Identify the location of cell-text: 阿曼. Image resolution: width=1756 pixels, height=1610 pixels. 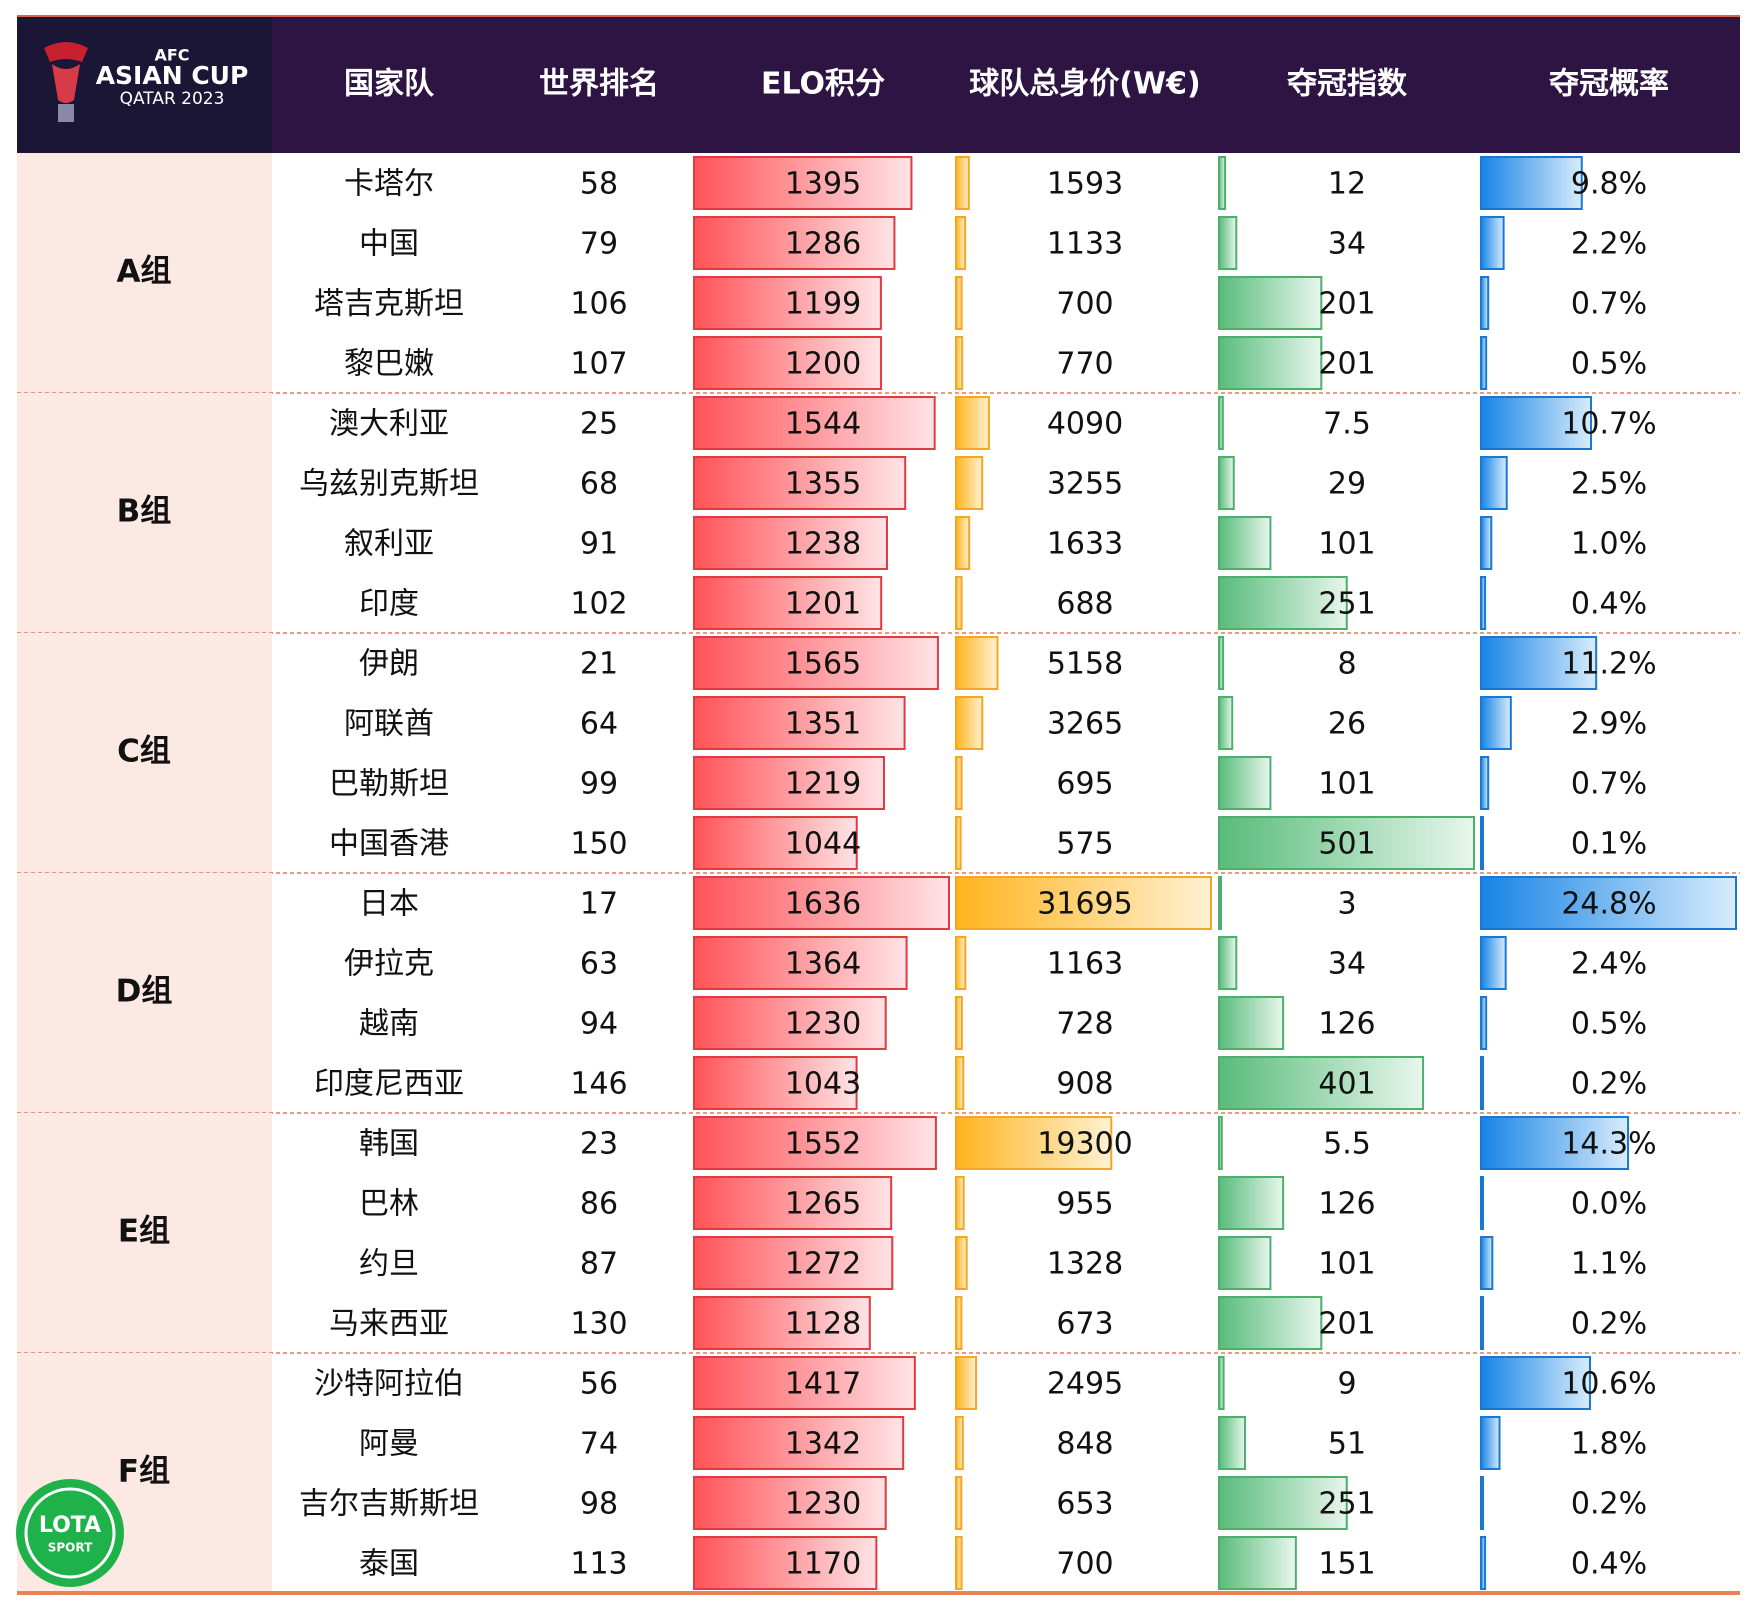
(389, 1444).